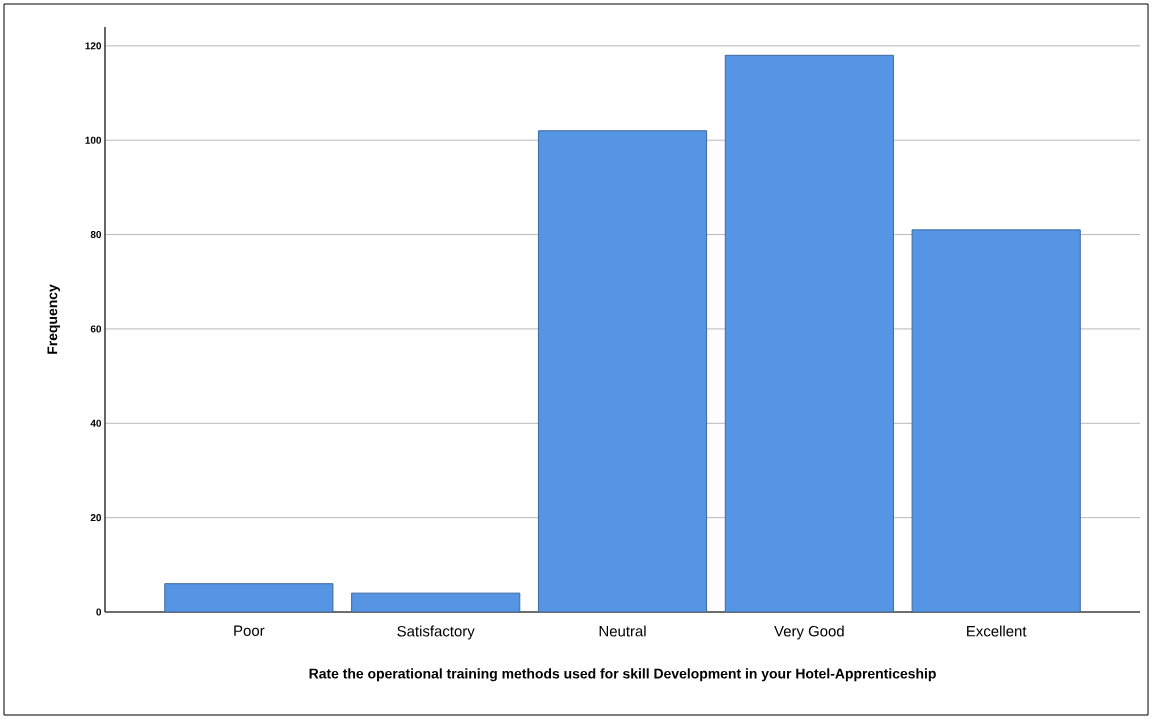 This screenshot has height=719, width=1152. Describe the element at coordinates (622, 631) in the screenshot. I see `x-tick-label: Neutral` at that location.